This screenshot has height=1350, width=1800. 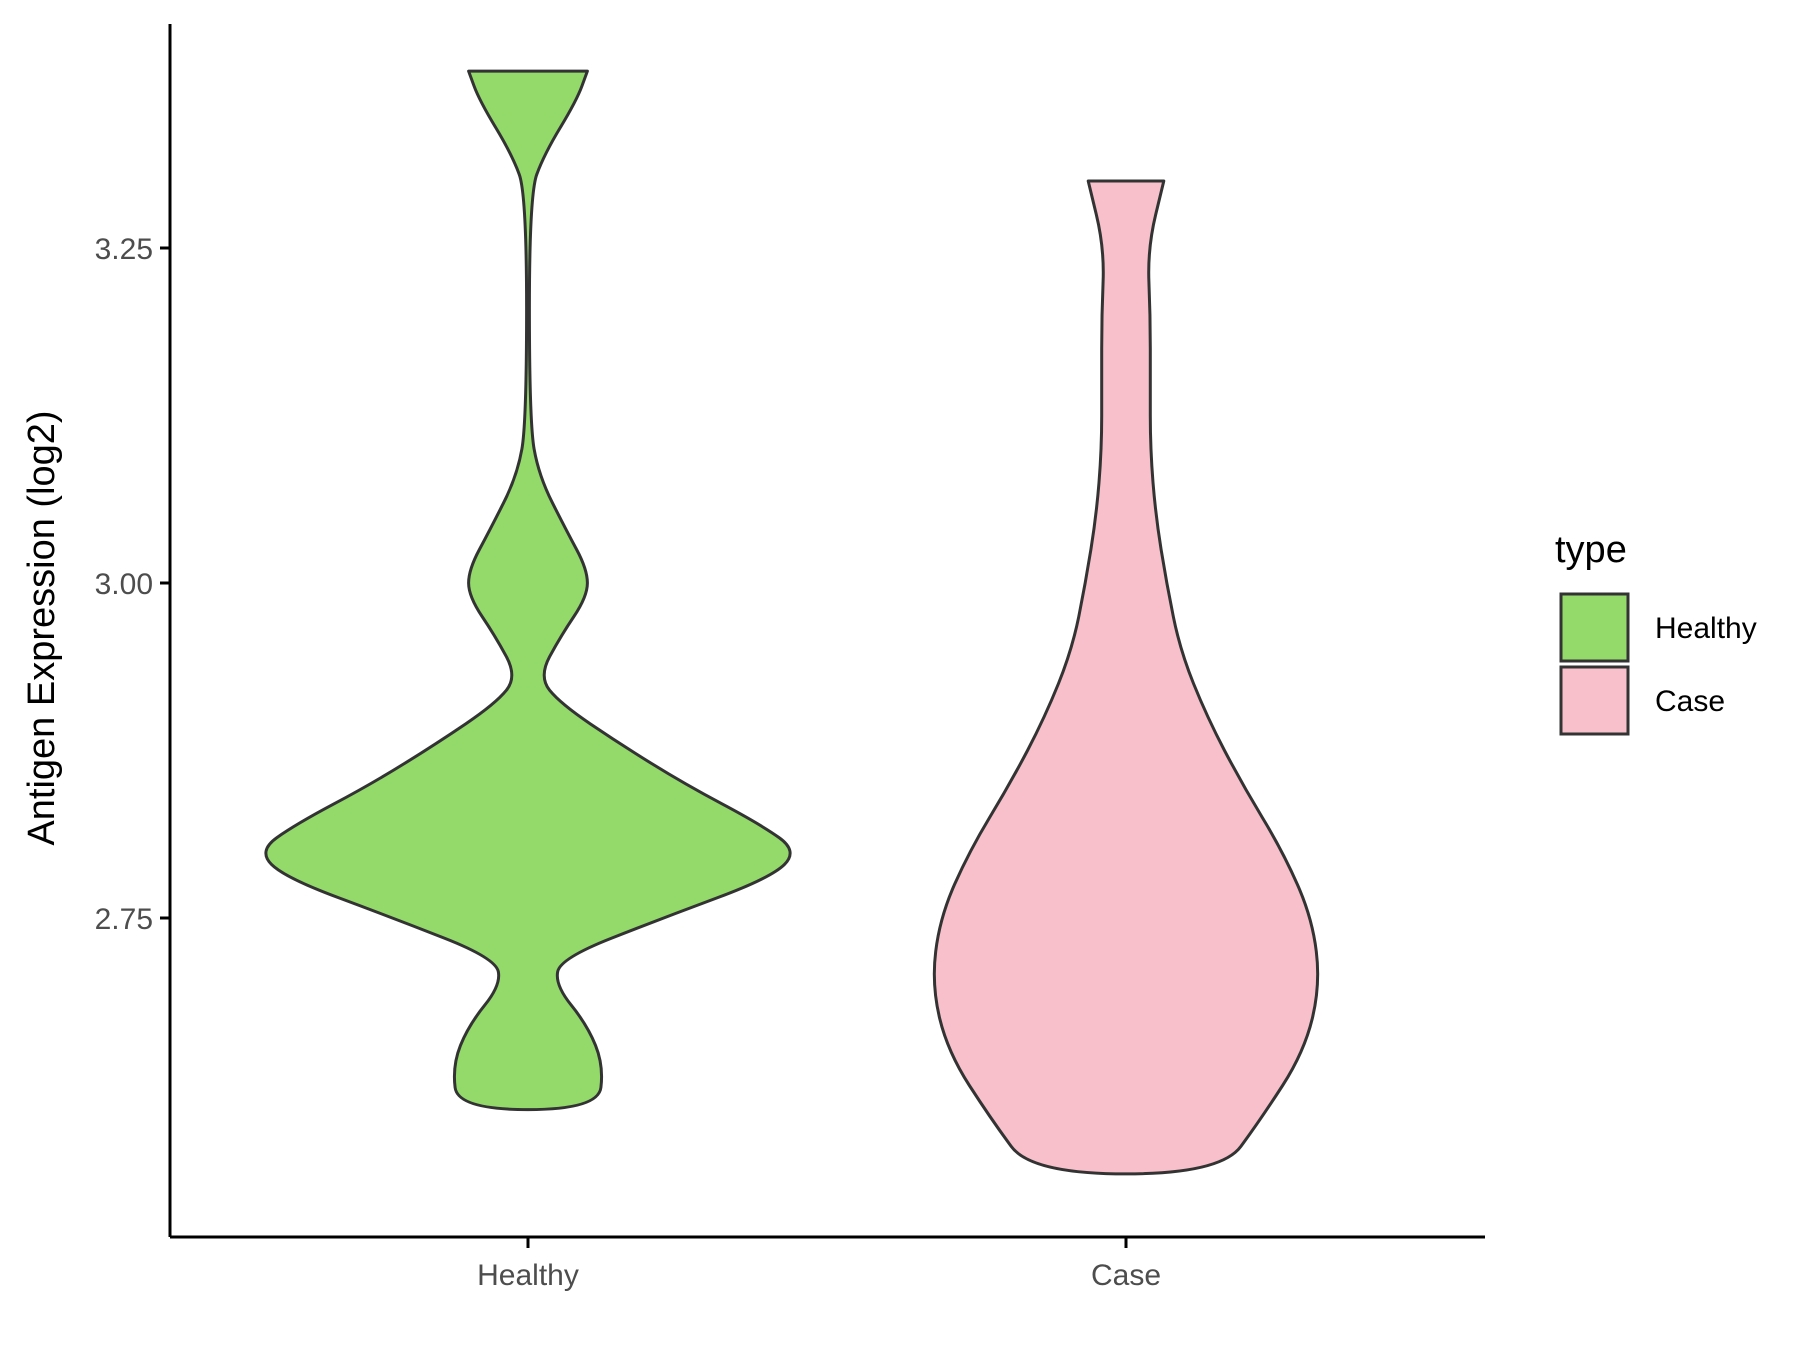 What do you see at coordinates (124, 919) in the screenshot?
I see `y-tick-label: 2.75` at bounding box center [124, 919].